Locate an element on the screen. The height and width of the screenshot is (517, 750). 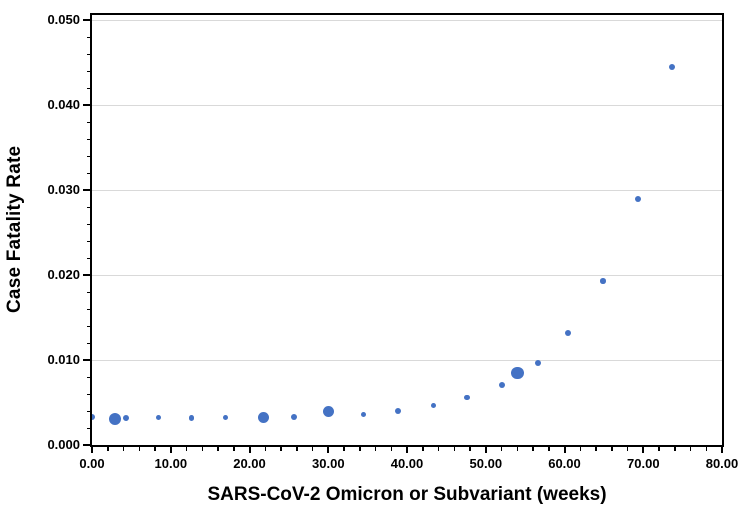
y-tick-label: 0.050 is located at coordinates (63, 20).